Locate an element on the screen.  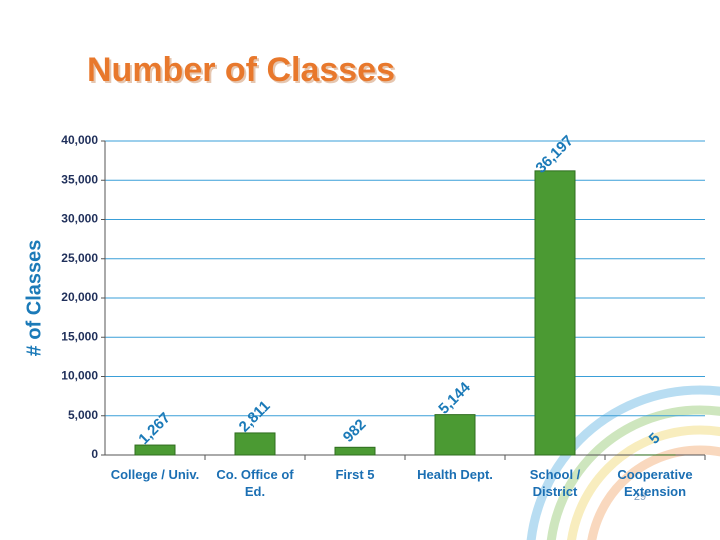
x-tick-label: Health Dept. is located at coordinates (455, 474).